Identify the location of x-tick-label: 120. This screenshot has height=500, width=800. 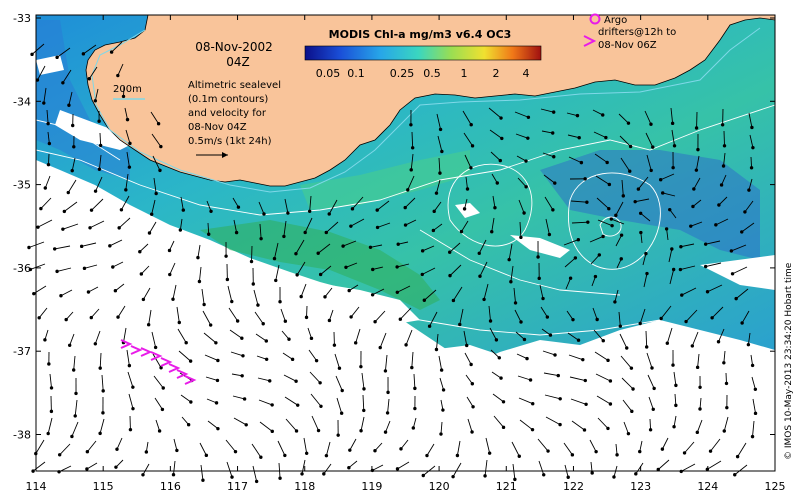
(439, 486).